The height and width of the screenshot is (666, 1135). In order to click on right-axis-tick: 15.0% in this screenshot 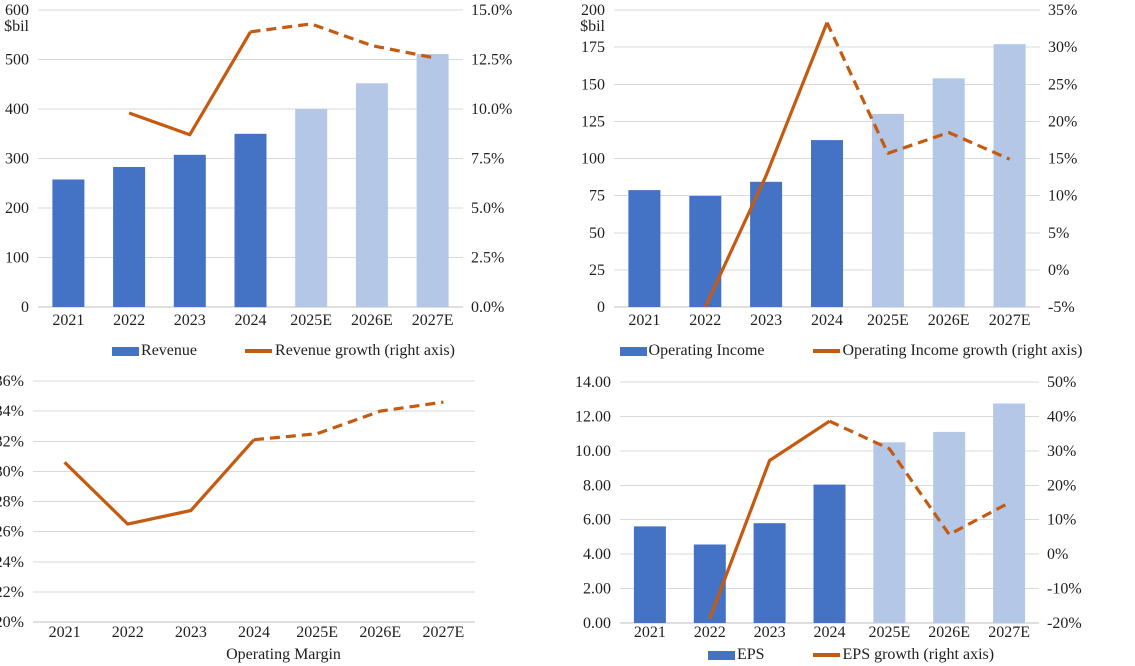, I will do `click(491, 10)`.